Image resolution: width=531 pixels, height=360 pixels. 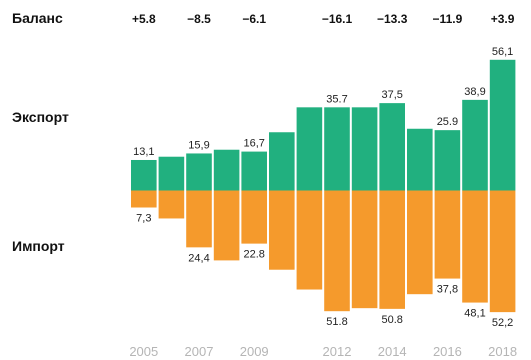 I want to click on export-bar-2018, so click(x=502, y=125).